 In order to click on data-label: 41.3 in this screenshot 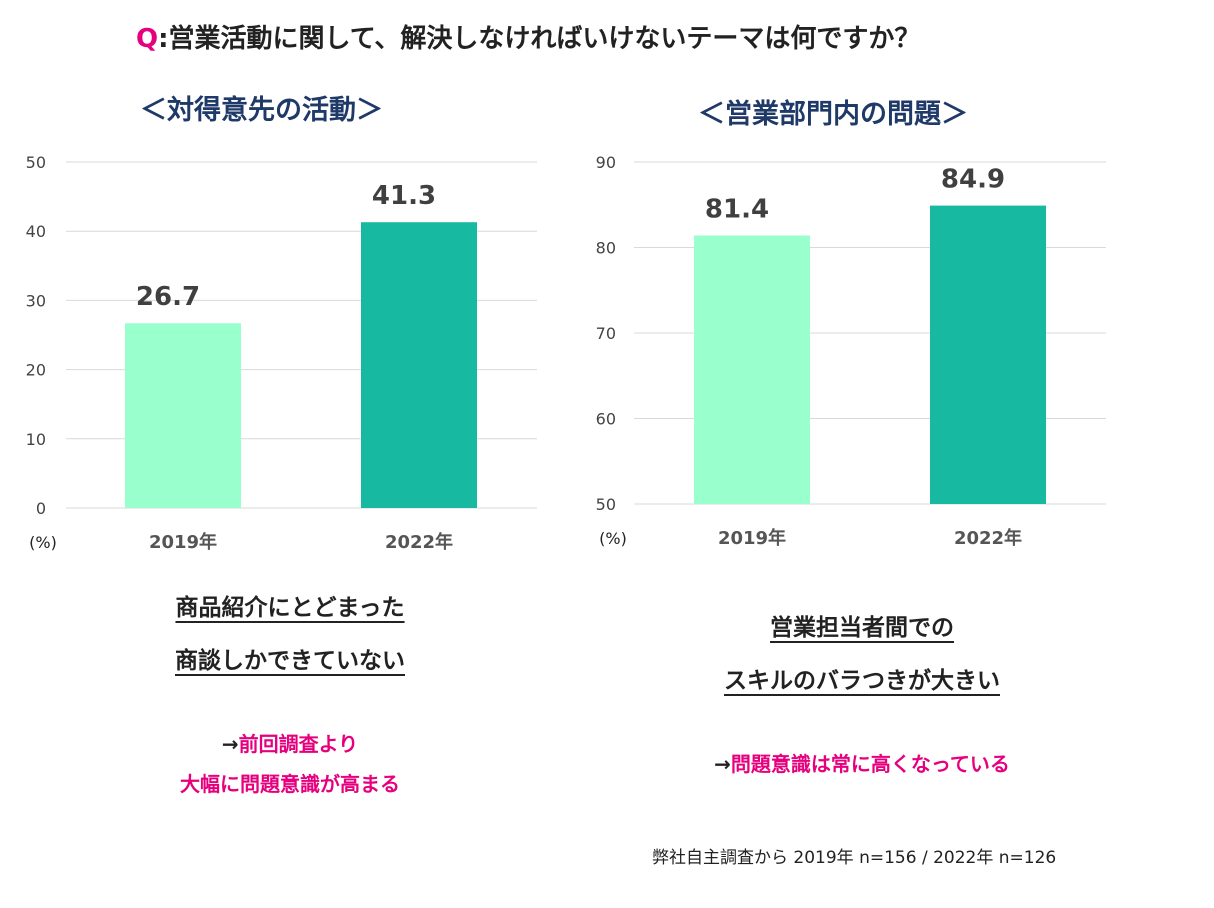, I will do `click(404, 196)`.